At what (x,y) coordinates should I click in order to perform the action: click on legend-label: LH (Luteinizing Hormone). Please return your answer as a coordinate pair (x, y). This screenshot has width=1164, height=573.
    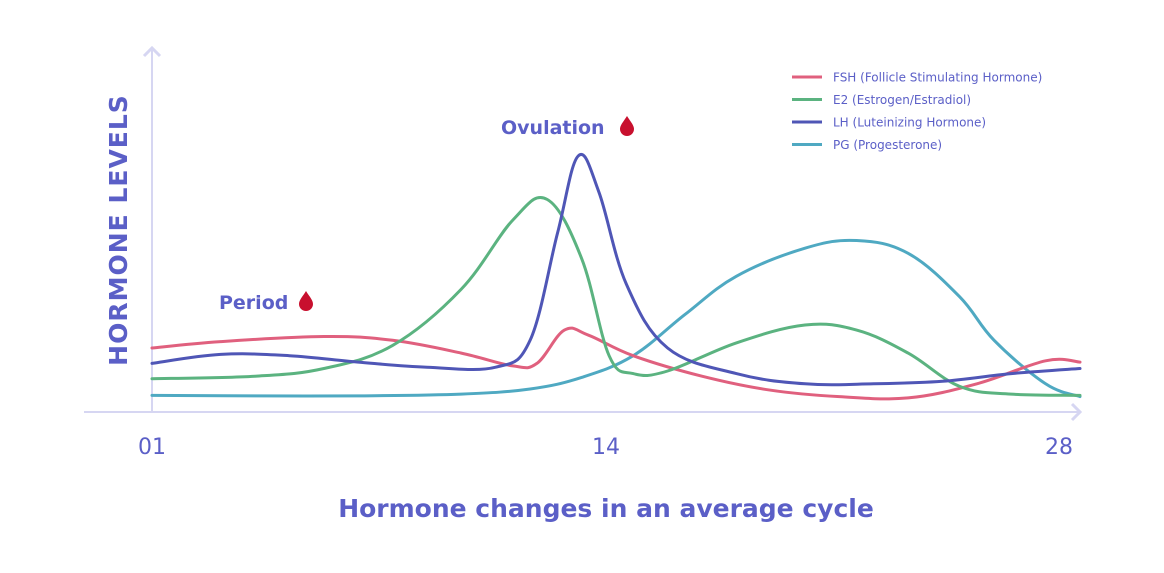
    Looking at the image, I should click on (909, 123).